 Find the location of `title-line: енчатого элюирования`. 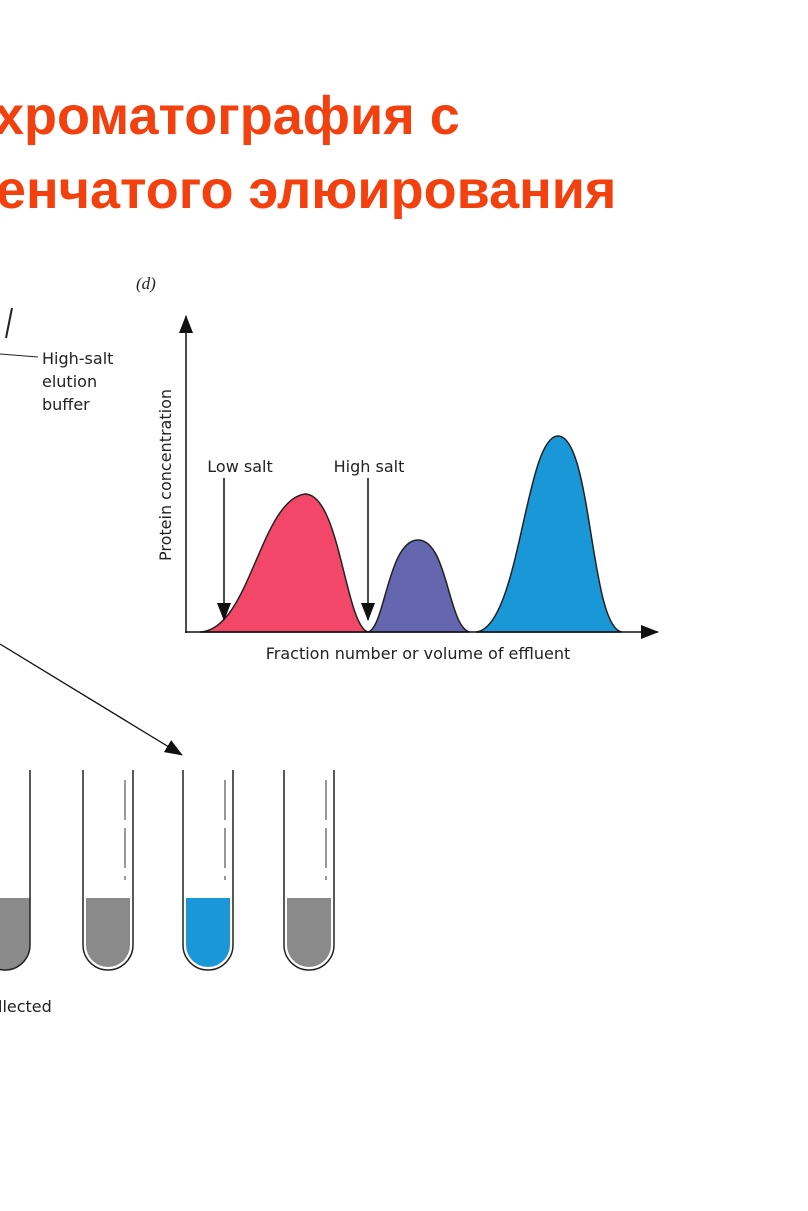

title-line: енчатого элюирования is located at coordinates (308, 190).